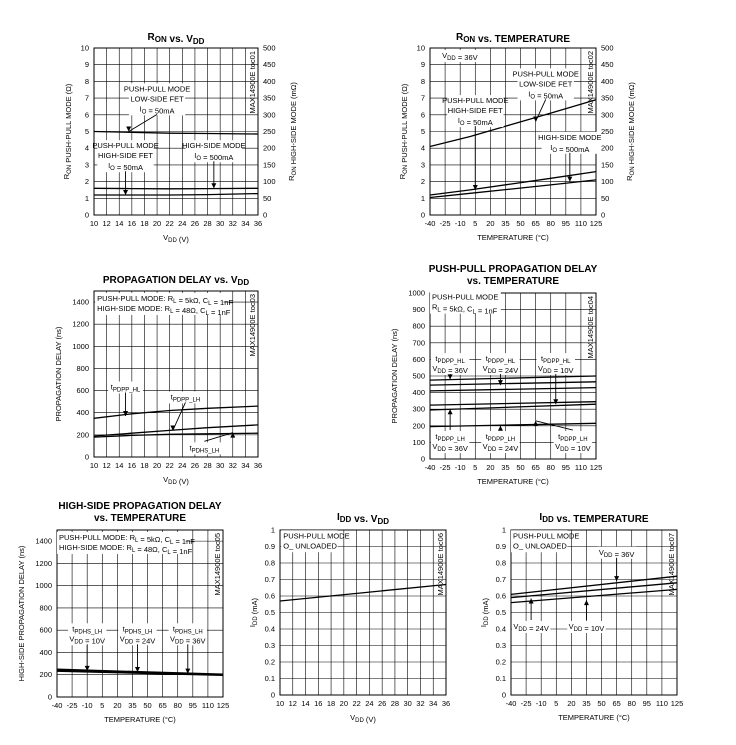 The image size is (736, 745). I want to click on x-axis-label: VDD (V), so click(363, 718).